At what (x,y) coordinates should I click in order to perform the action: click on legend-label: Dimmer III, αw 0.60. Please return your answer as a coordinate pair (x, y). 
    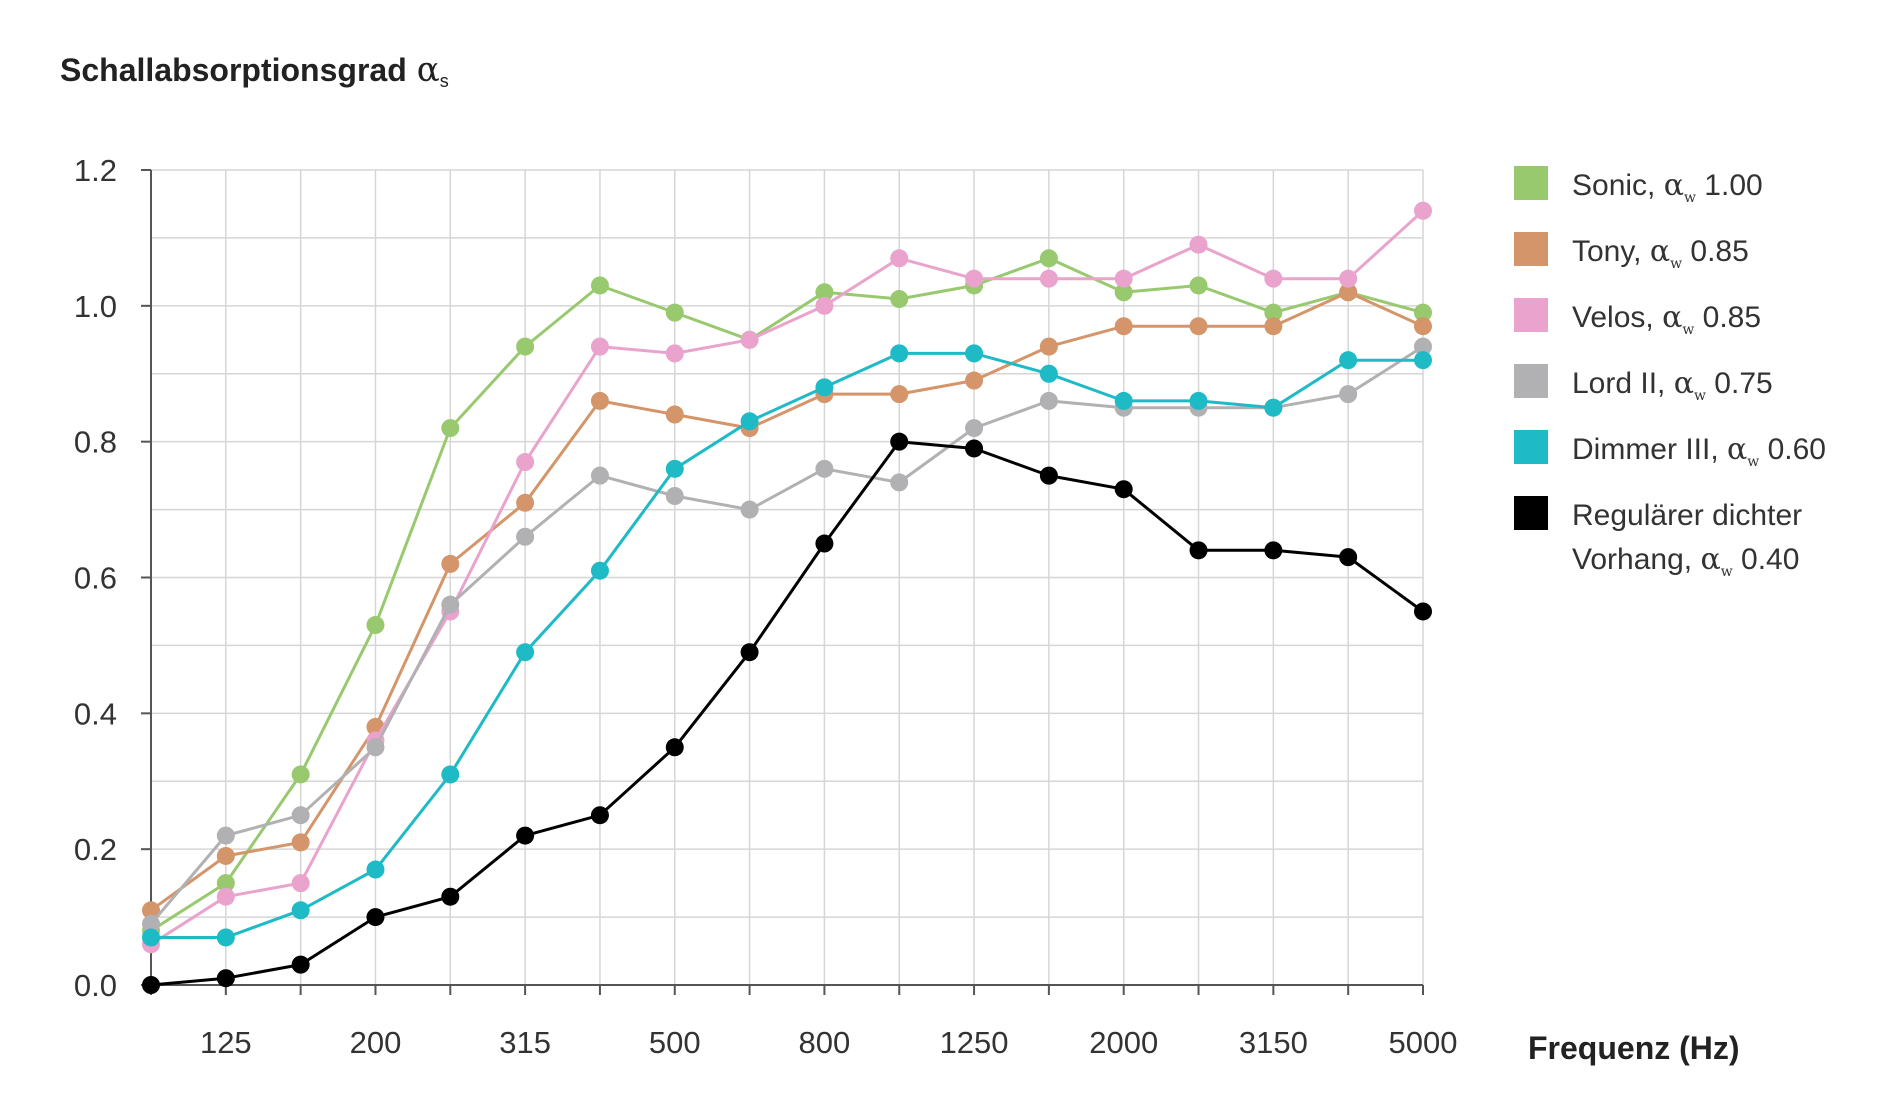
    Looking at the image, I should click on (1699, 456).